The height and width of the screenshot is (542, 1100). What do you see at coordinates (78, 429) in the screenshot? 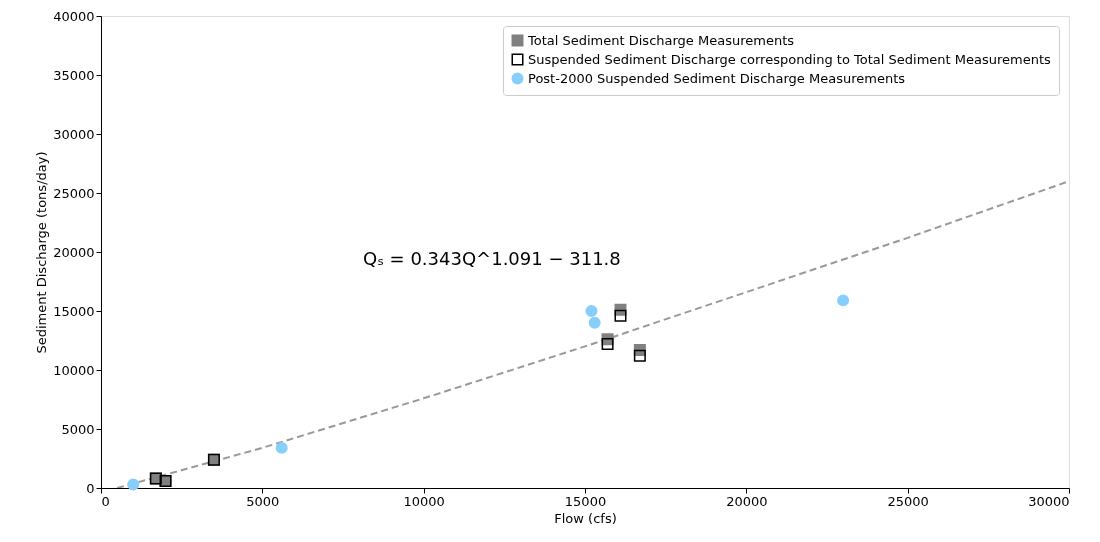
I see `y-tick-label: 5000` at bounding box center [78, 429].